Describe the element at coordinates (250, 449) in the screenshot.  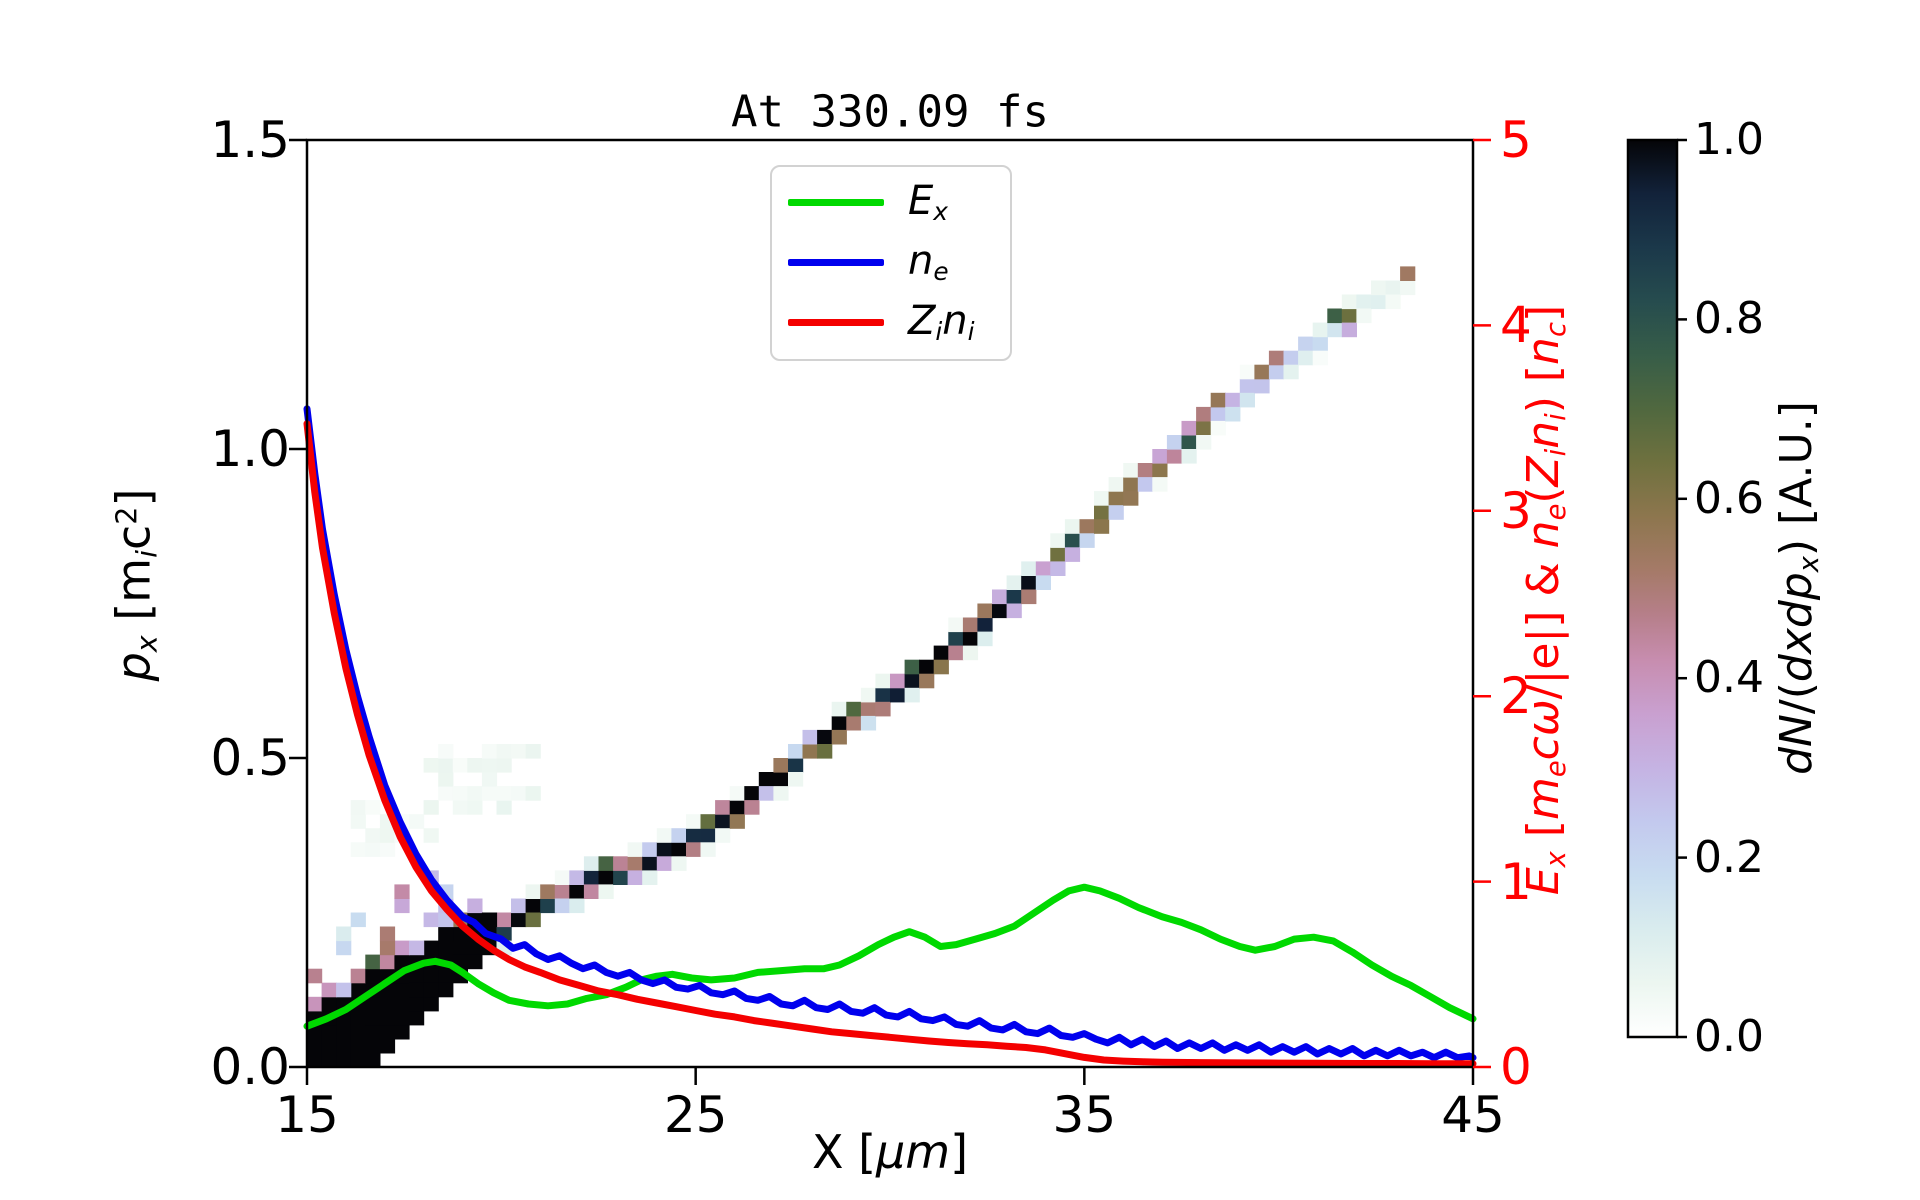
I see `y-left-tick-label: 1.0` at that location.